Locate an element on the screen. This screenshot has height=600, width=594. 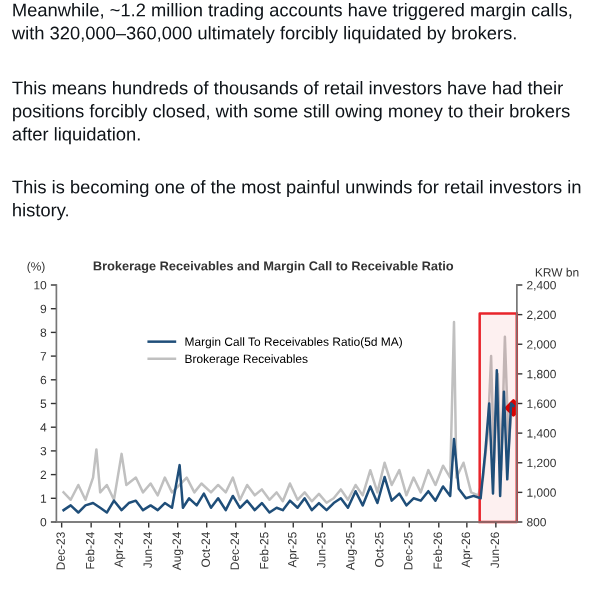
text: Meanwhile, ~1.2 million trading accounts have triggered margin calls, with 320,000–360,000 ultimately forcibly liquidated by brokers. is located at coordinates (291, 23).